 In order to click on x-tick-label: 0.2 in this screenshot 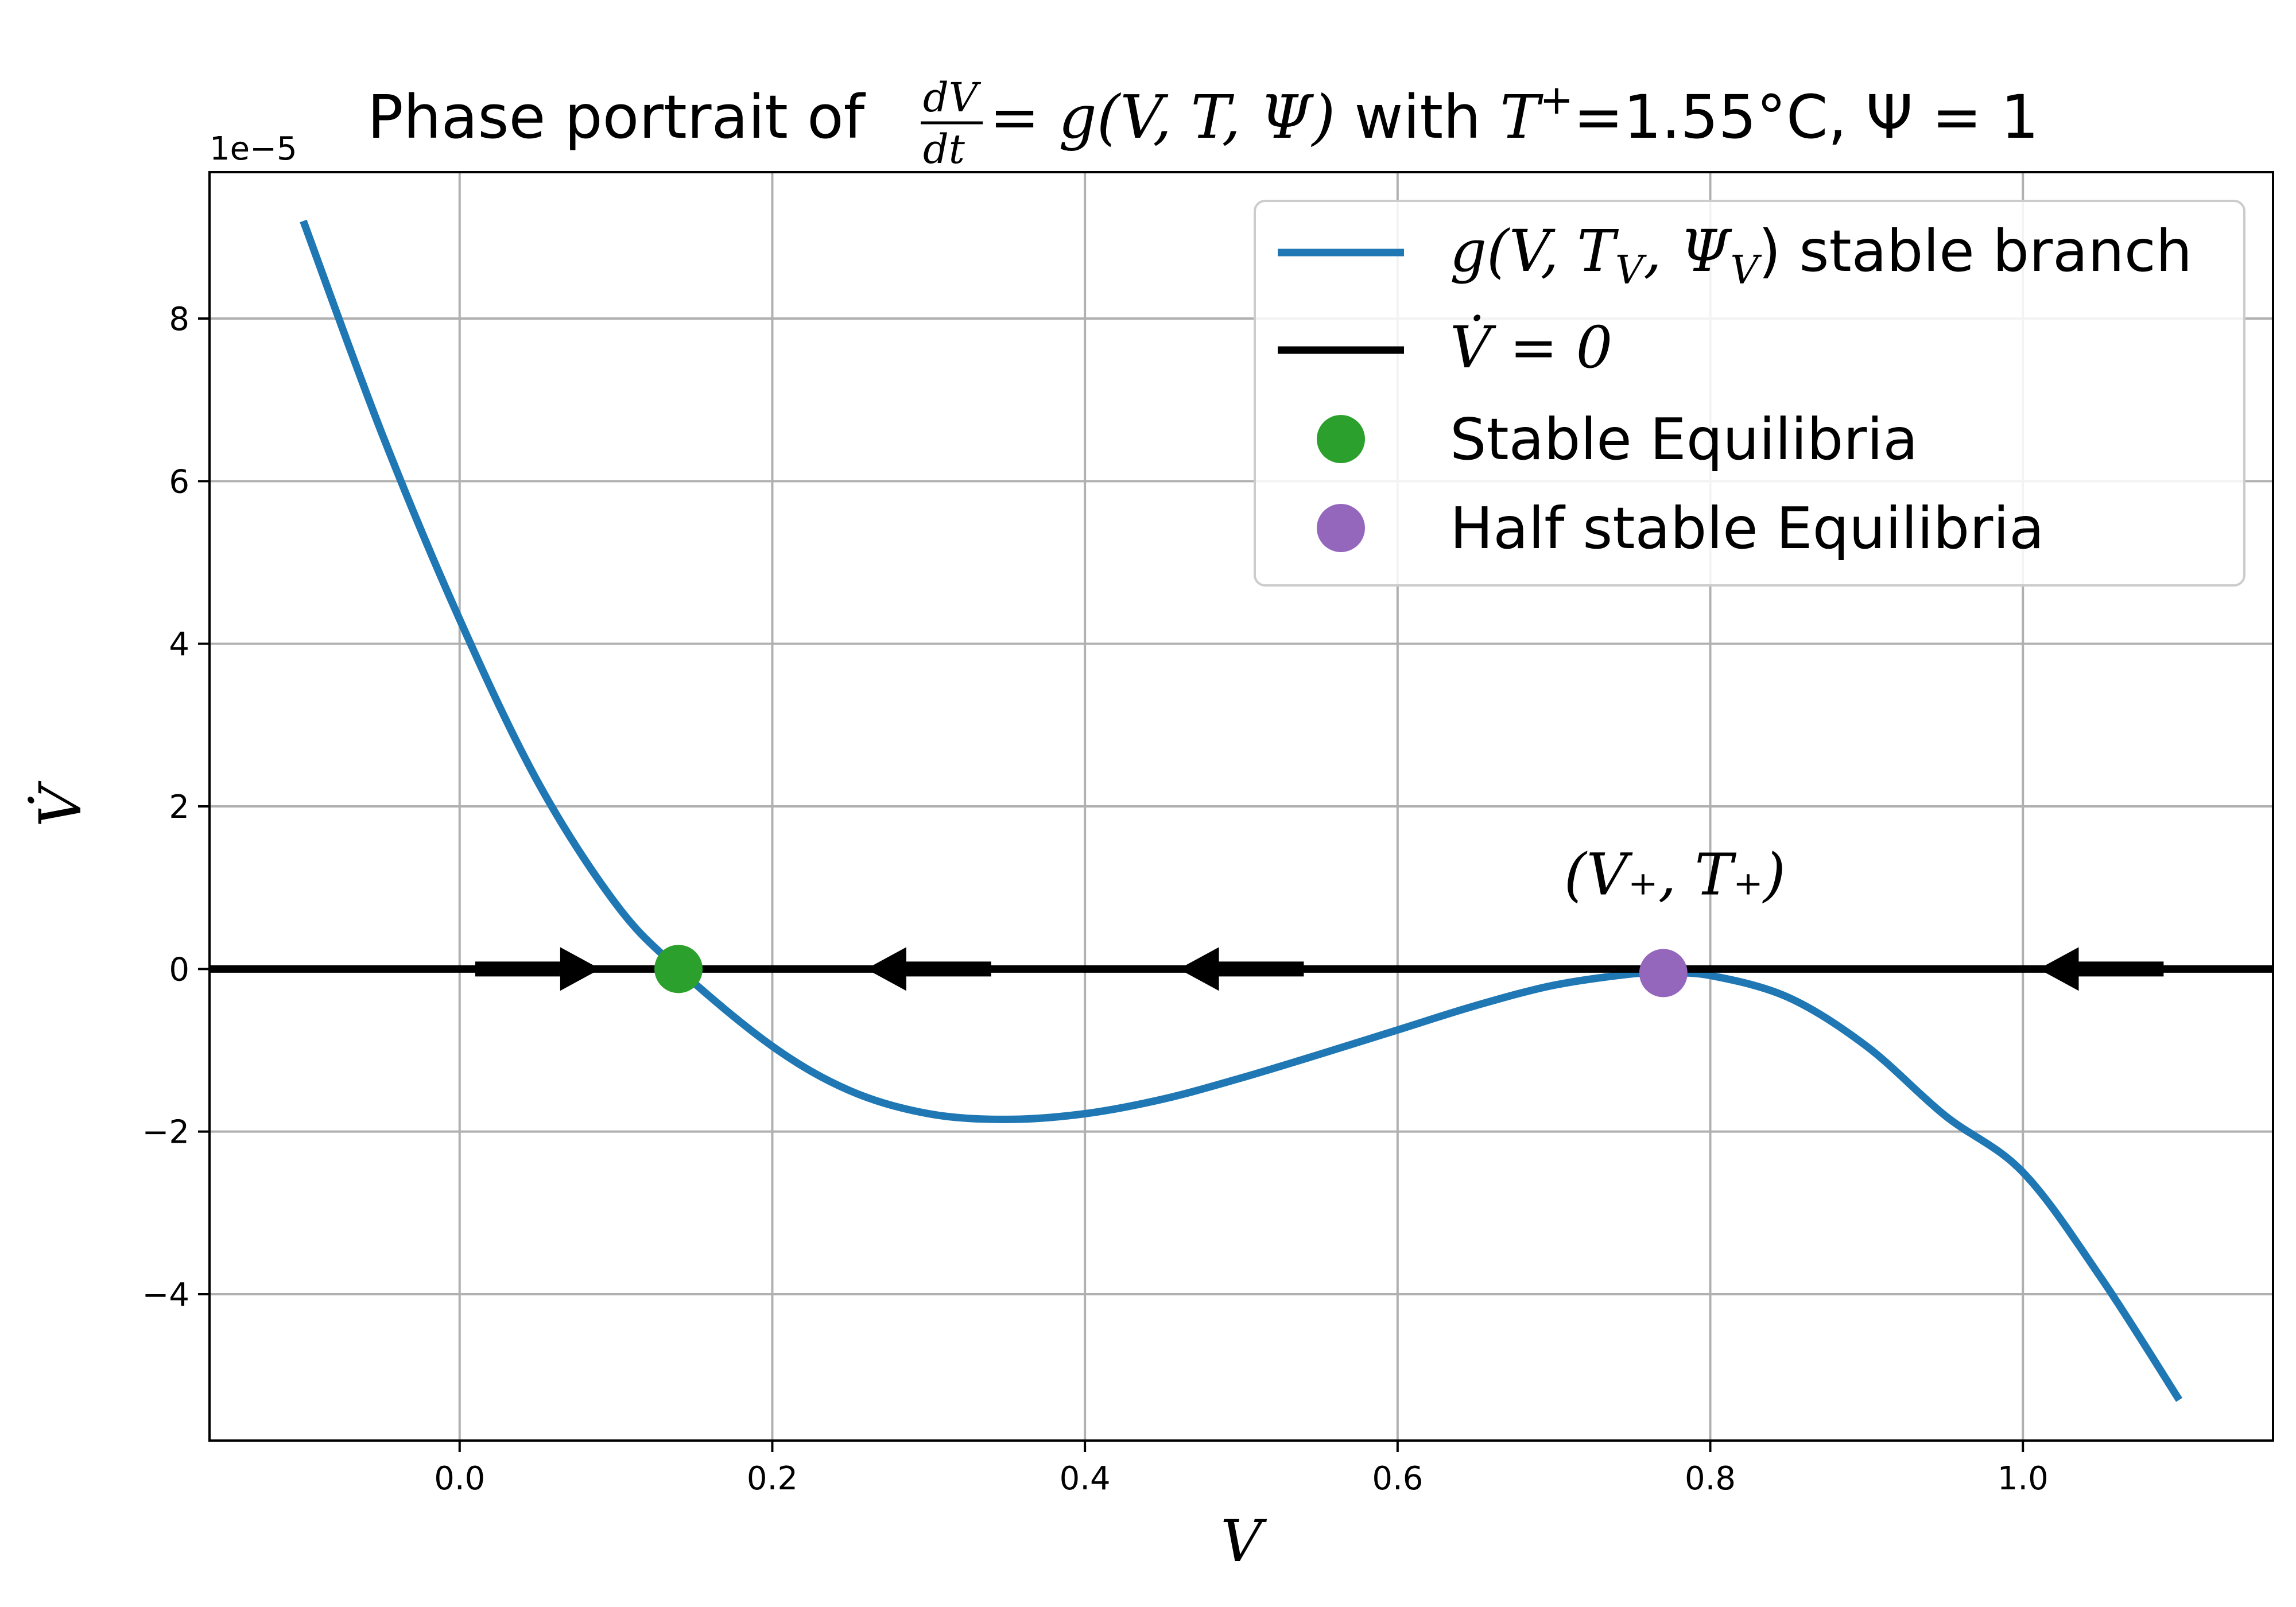, I will do `click(772, 1478)`.